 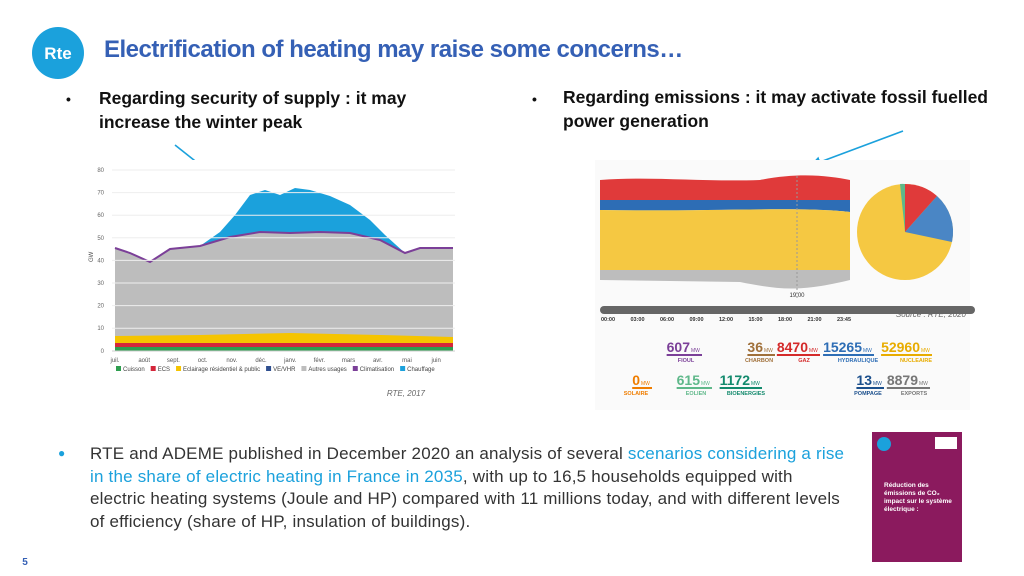 I want to click on y-tick-label: 10, so click(x=100, y=329).